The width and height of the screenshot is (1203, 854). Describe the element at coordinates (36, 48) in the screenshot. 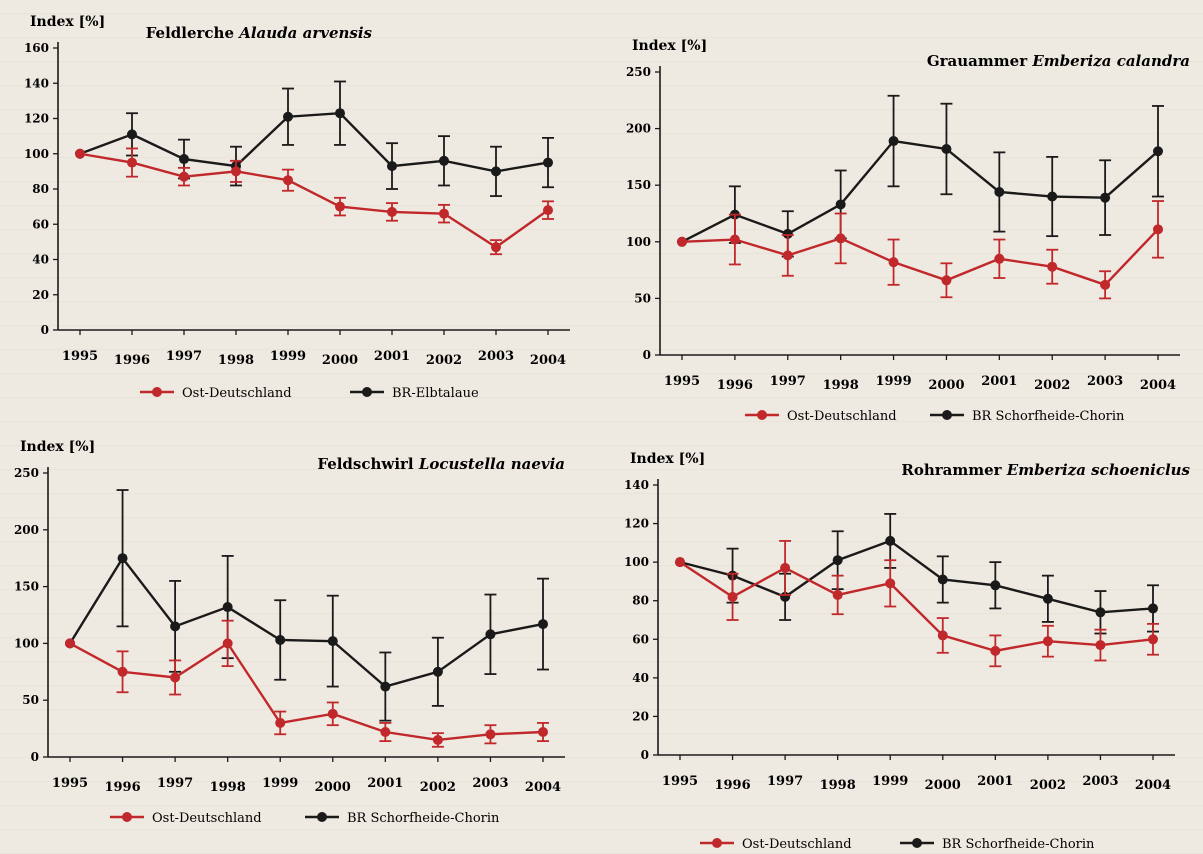

I see `y-tick-label: 160` at that location.